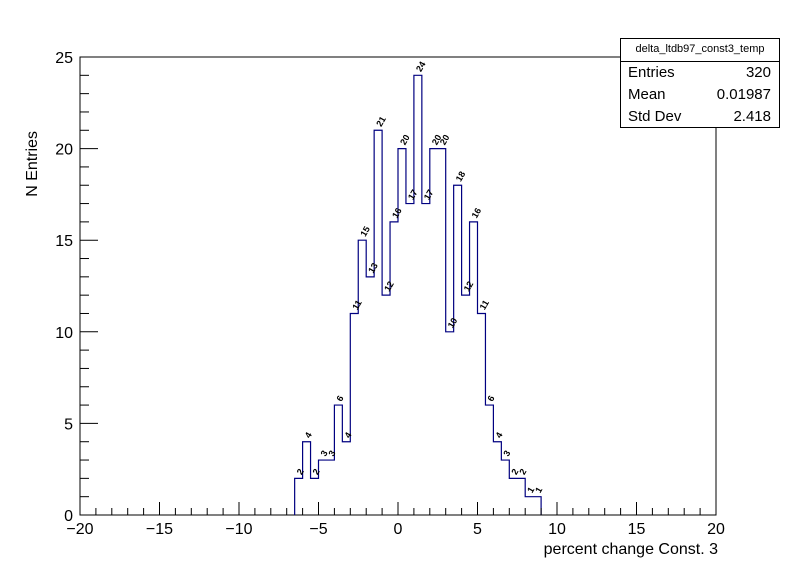 Image resolution: width=796 pixels, height=572 pixels. What do you see at coordinates (631, 549) in the screenshot?
I see `x-axis-title: percent change Const. 3` at bounding box center [631, 549].